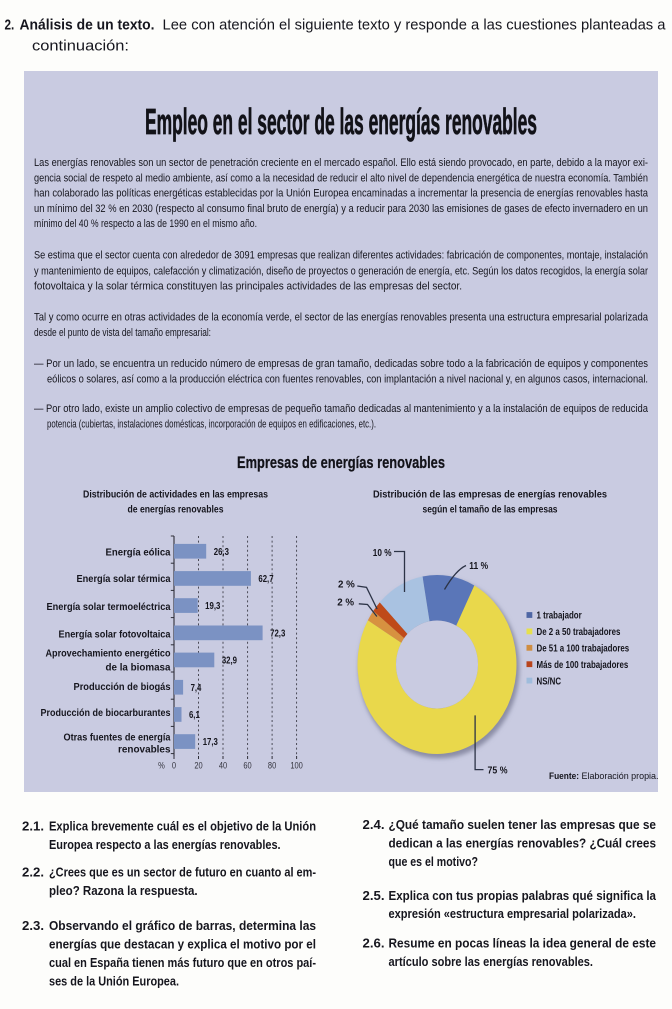 The width and height of the screenshot is (672, 1009). What do you see at coordinates (583, 649) in the screenshot?
I see `svg-text: De 51 a 100 trabajadores` at bounding box center [583, 649].